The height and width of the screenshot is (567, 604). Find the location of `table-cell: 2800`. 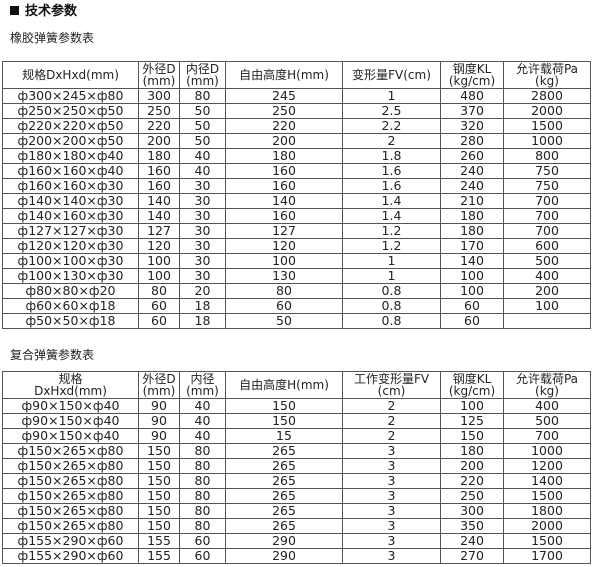

table-cell: 2800 is located at coordinates (547, 96).